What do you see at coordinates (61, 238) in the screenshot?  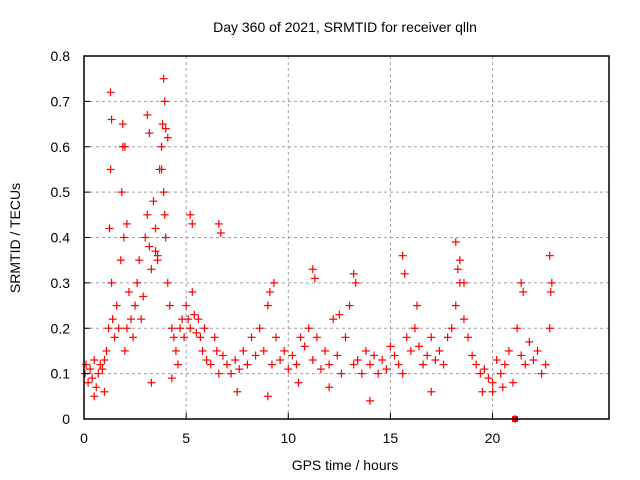 I see `y-tick-label: 0.4` at bounding box center [61, 238].